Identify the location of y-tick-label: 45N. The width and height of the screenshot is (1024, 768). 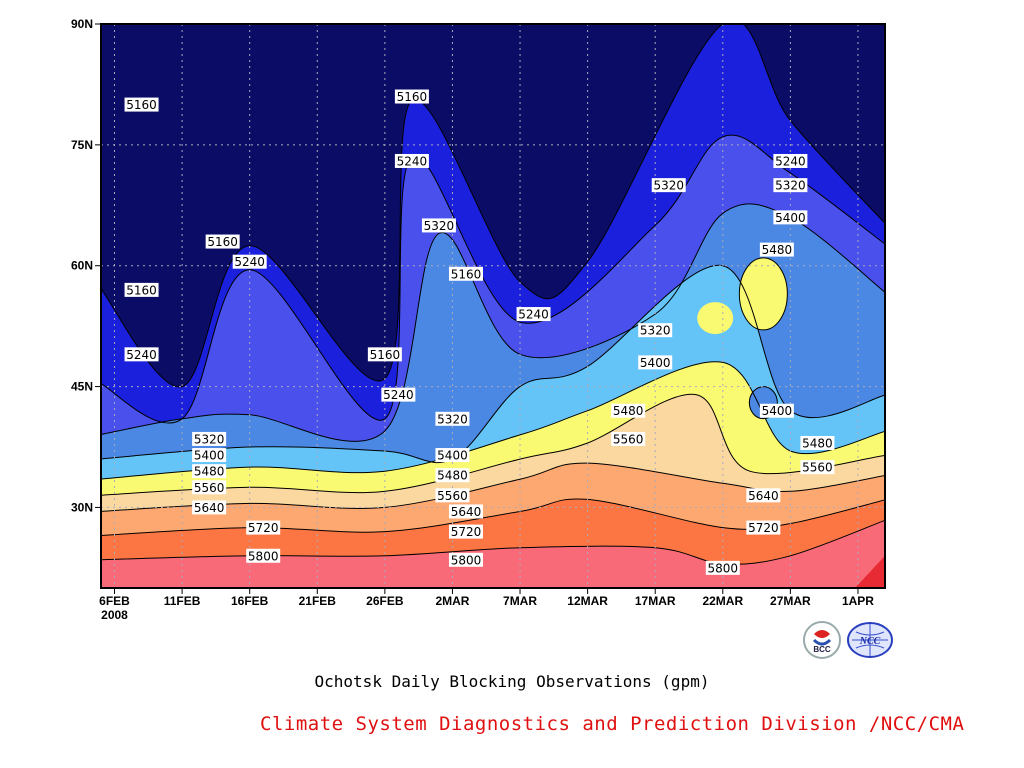
(82, 387).